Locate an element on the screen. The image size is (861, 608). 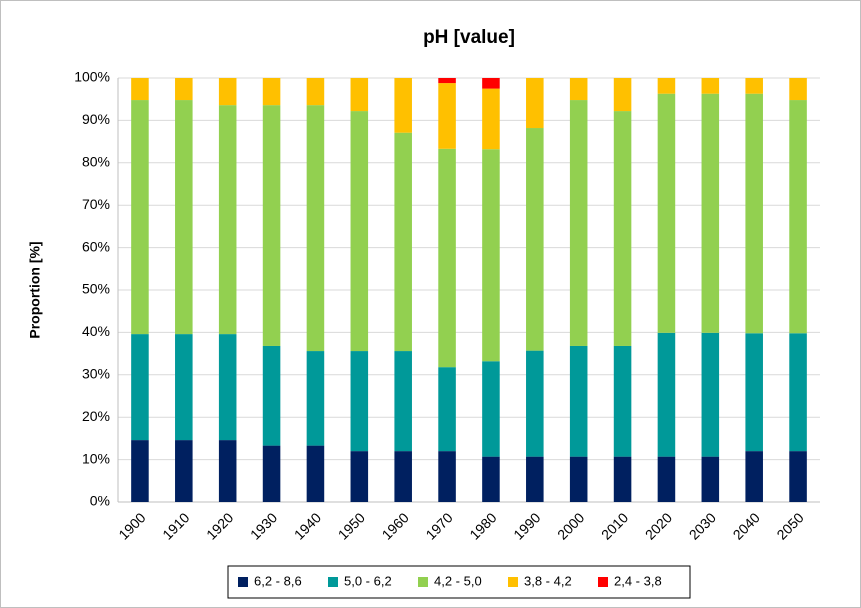
y-tick-label: 90% is located at coordinates (96, 119).